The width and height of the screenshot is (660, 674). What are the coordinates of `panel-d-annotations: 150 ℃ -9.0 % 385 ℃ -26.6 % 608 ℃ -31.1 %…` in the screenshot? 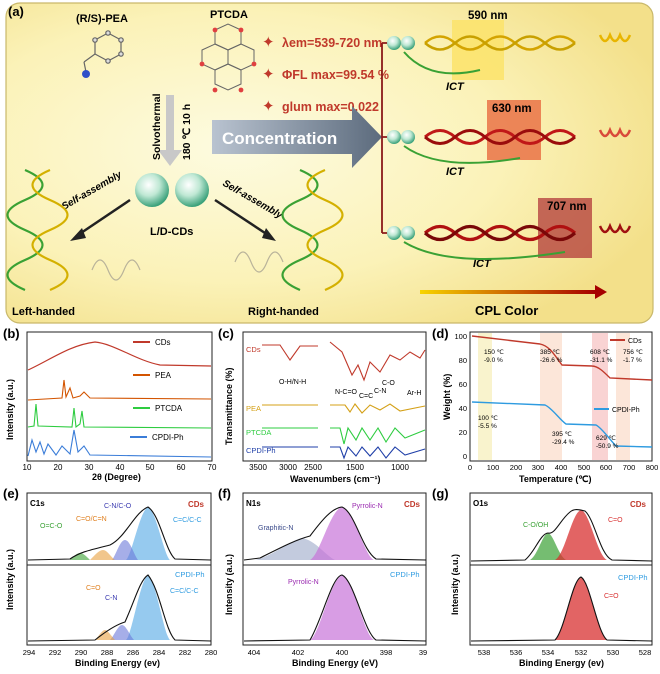 It's located at (561, 399).